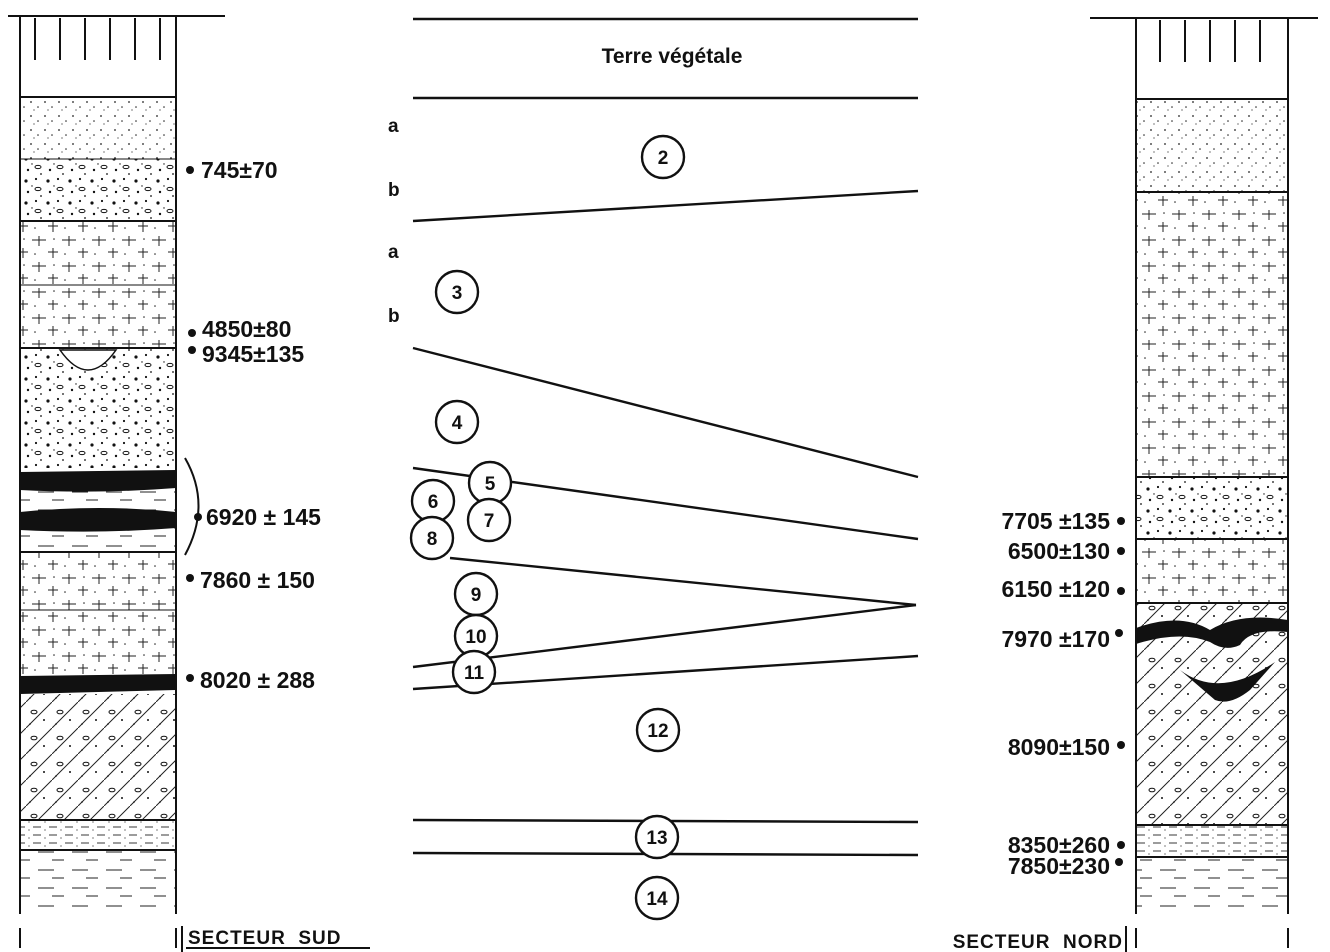 Image resolution: width=1330 pixels, height=952 pixels. Describe the element at coordinates (1059, 551) in the screenshot. I see `date-nord-6500: 6500±130` at that location.